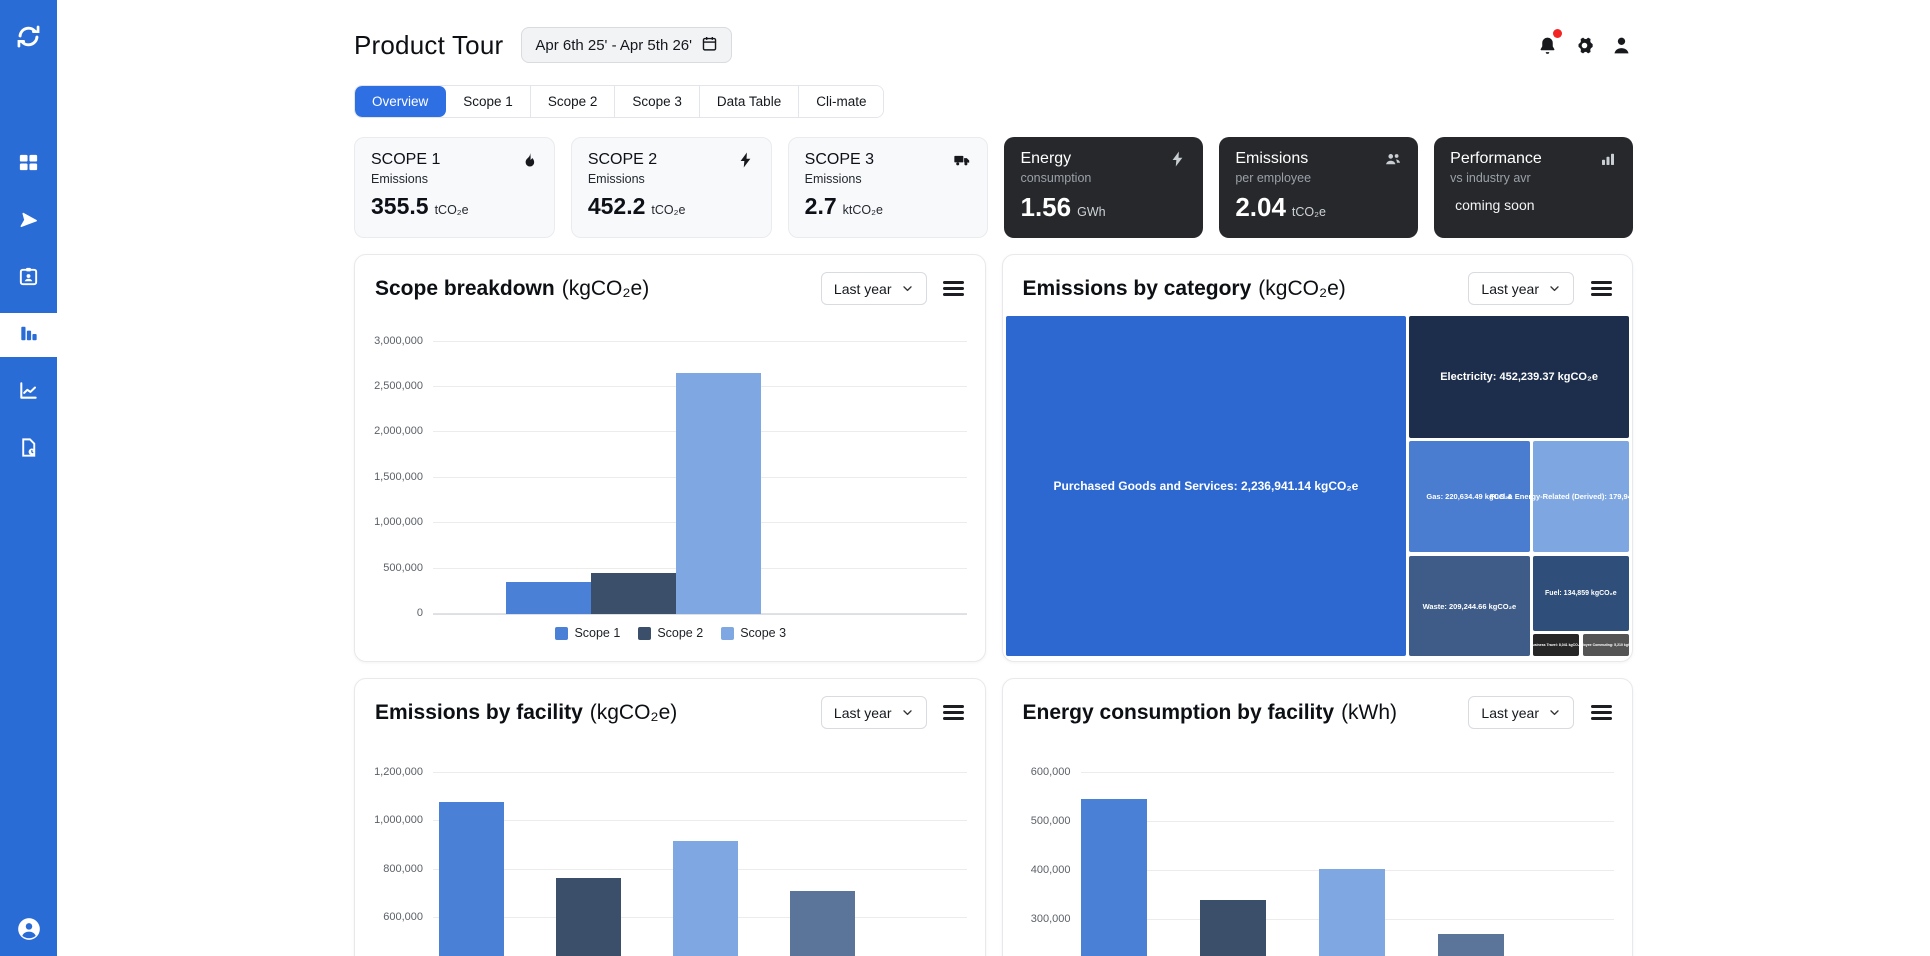  What do you see at coordinates (1519, 377) in the screenshot?
I see `treemap-cell-electricity: Electricity: 452,239.37 kgCO₂e` at bounding box center [1519, 377].